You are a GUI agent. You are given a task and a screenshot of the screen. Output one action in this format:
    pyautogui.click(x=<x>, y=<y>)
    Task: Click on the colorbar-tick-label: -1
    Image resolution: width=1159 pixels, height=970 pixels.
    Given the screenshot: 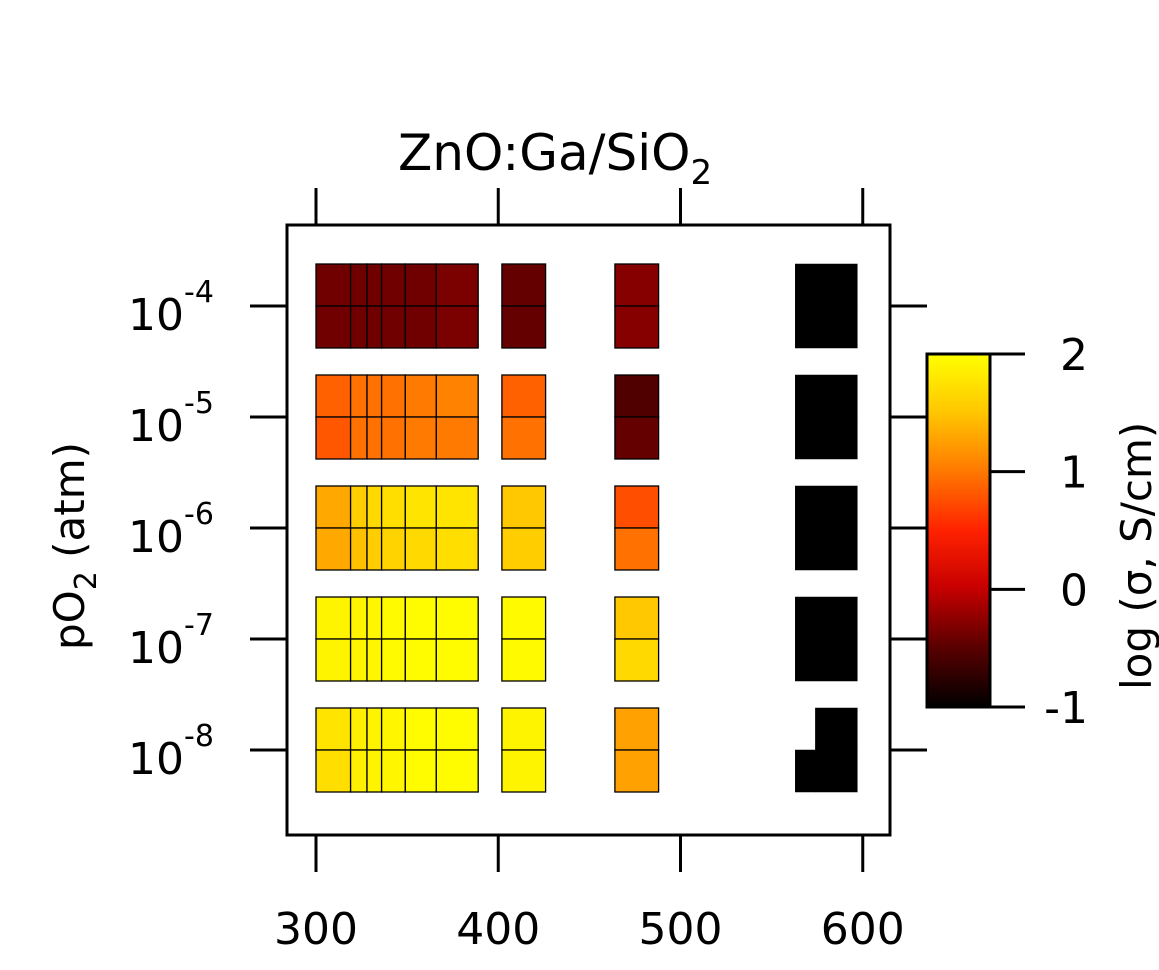 What is the action you would take?
    pyautogui.click(x=1066, y=708)
    